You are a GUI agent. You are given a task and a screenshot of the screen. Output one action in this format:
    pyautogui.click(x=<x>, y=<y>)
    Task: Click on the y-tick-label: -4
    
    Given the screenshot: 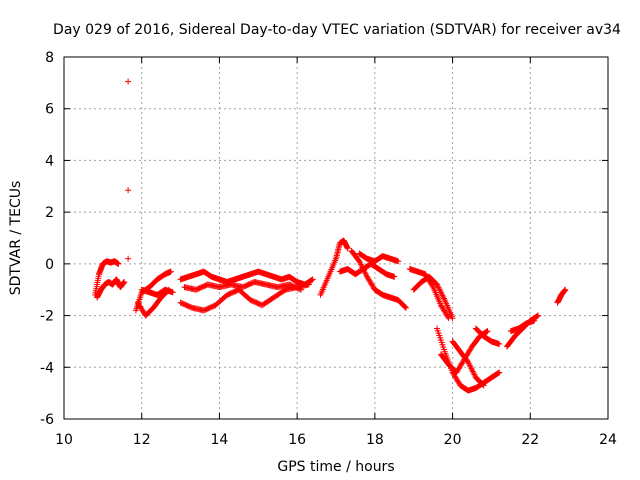 What is the action you would take?
    pyautogui.click(x=47, y=368)
    